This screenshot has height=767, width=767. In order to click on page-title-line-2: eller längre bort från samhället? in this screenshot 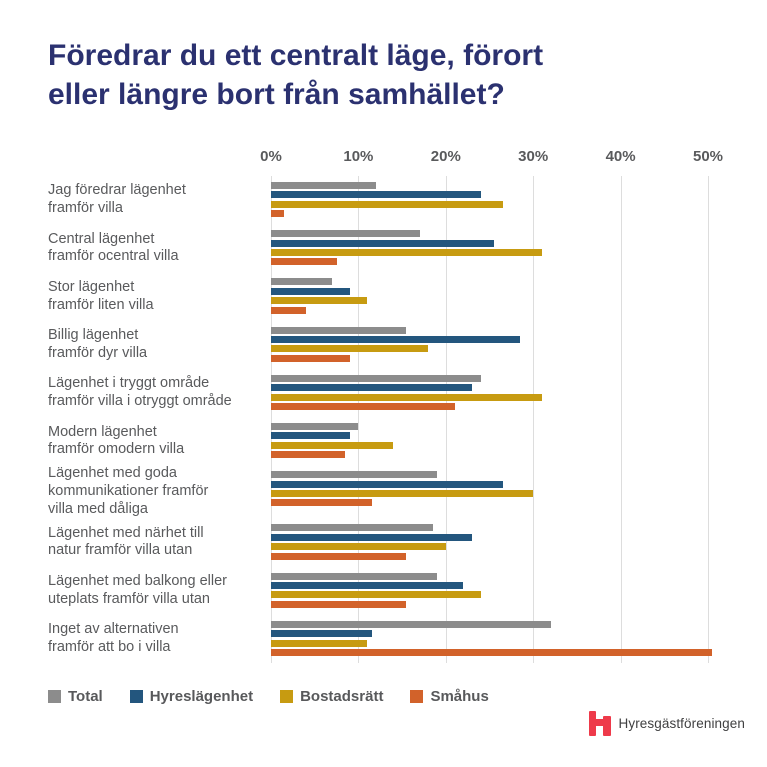, I will do `click(276, 94)`.